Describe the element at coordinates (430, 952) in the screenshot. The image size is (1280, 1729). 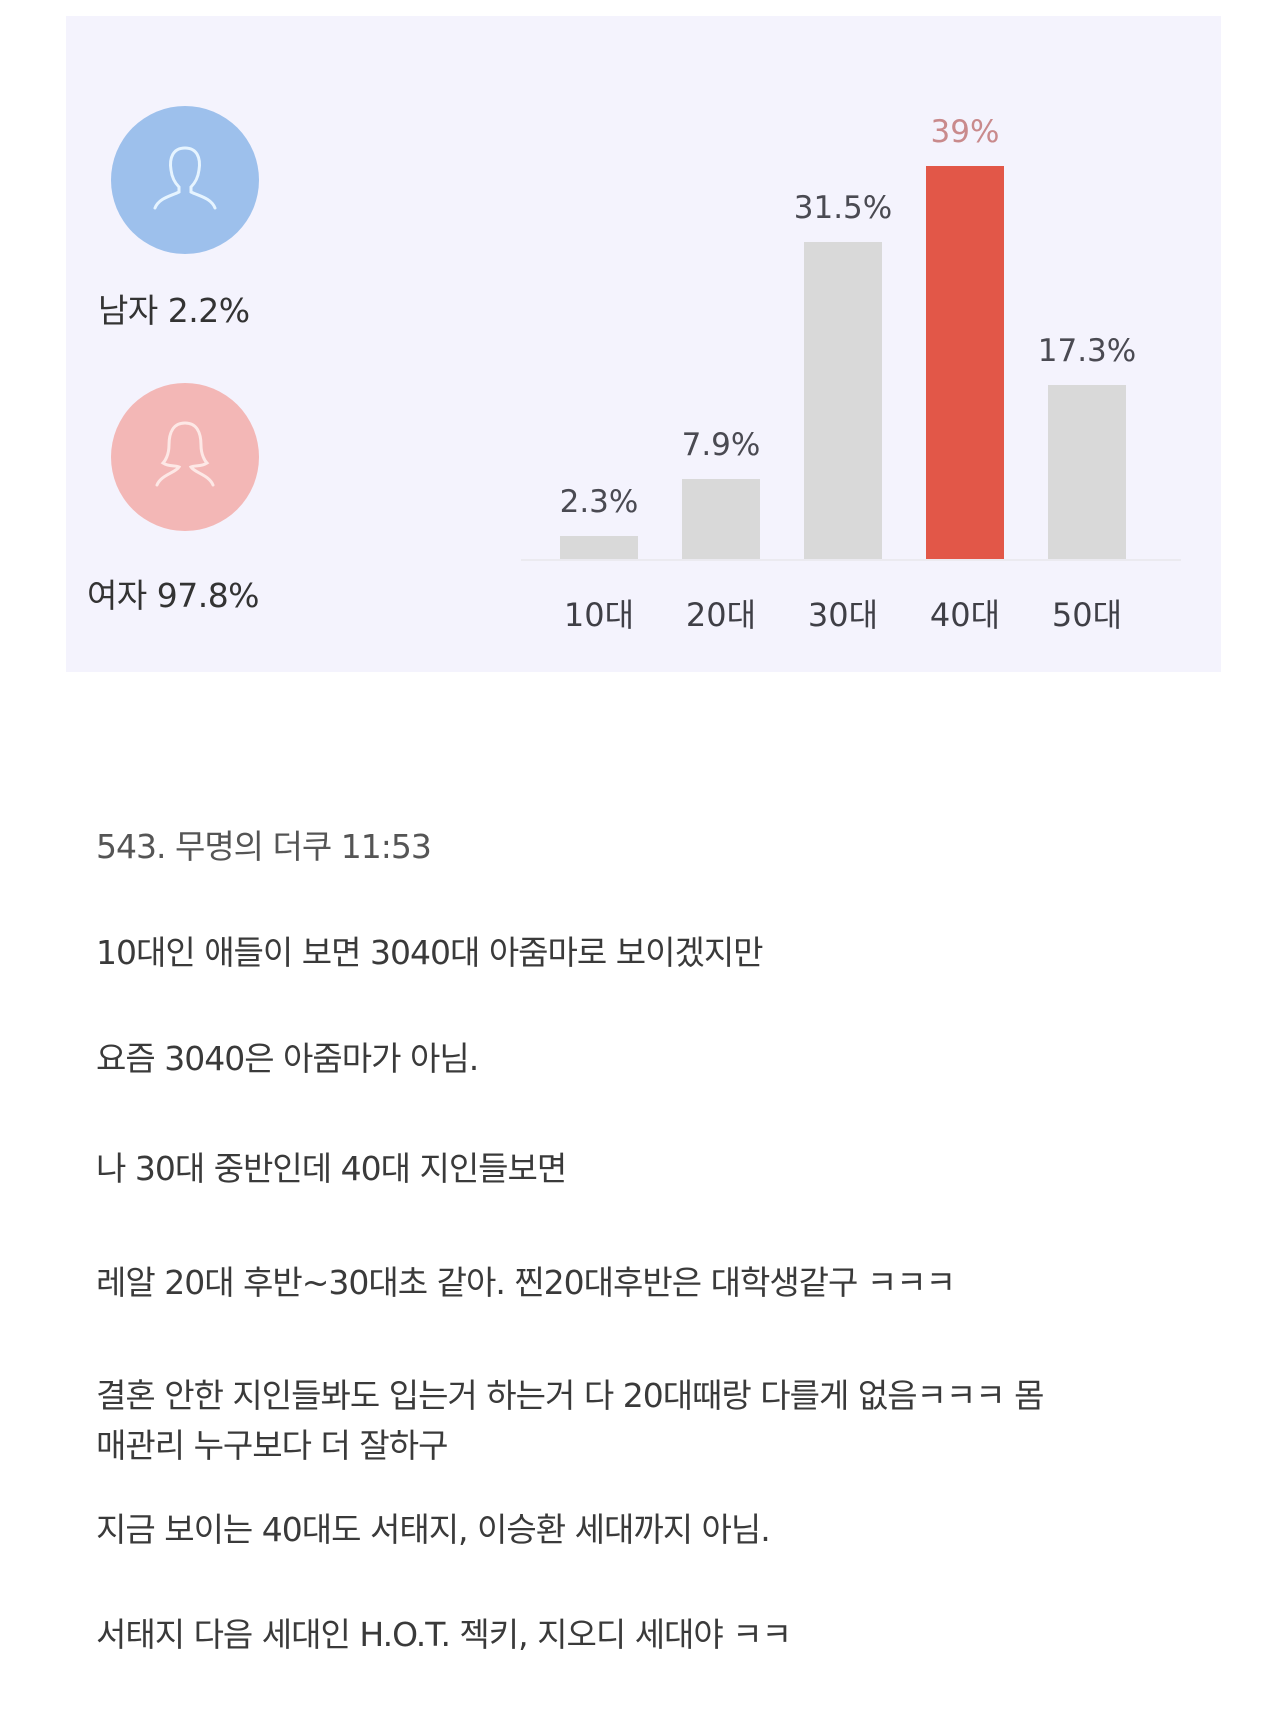
I see `comment-line: 10대인 애들이 보면 3040대 아줌마로 보이겠지만` at that location.